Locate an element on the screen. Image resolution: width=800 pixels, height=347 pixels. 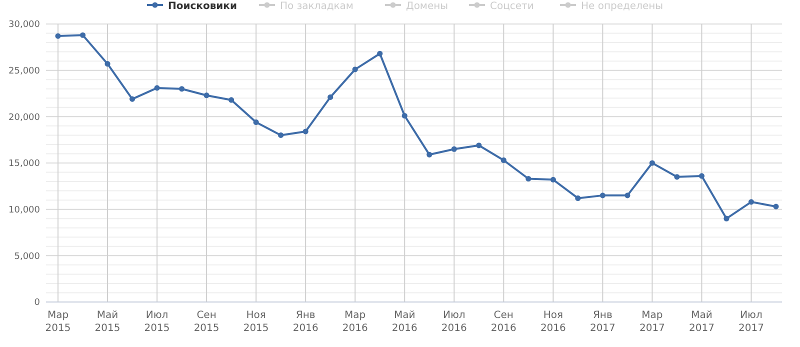
y-tick-label: 30,000 is located at coordinates (24, 25).